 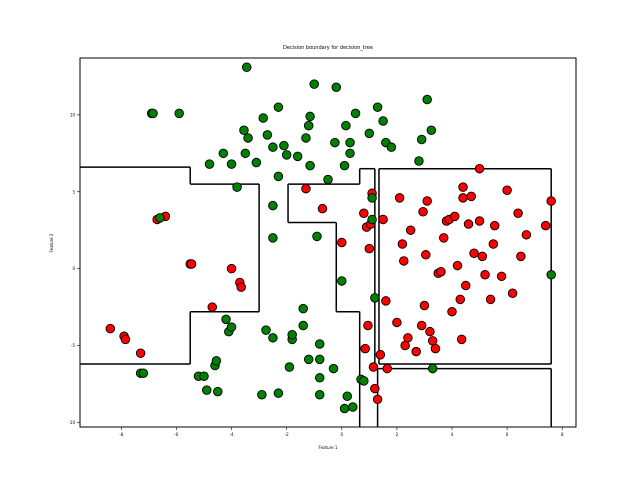 What do you see at coordinates (342, 434) in the screenshot?
I see `x-tick-label: 0` at bounding box center [342, 434].